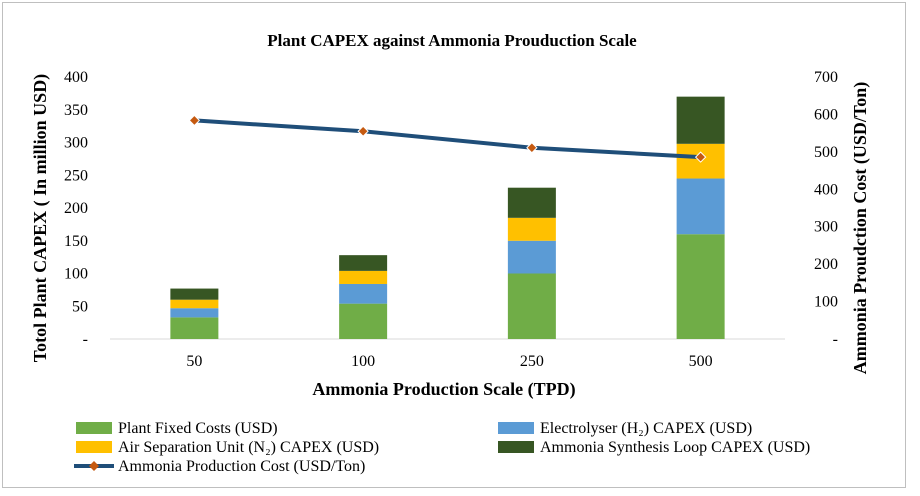 The image size is (920, 496). I want to click on y2-tick-label: 100, so click(826, 302).